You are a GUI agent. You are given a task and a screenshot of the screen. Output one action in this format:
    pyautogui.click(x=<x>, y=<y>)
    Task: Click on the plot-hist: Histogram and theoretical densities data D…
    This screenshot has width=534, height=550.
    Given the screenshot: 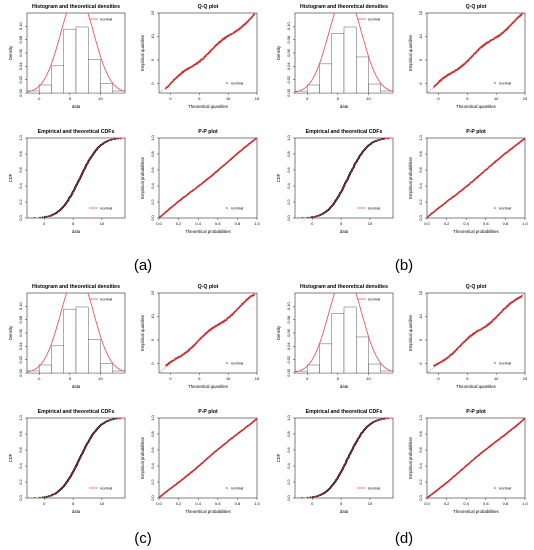 What is the action you would take?
    pyautogui.click(x=67, y=56)
    